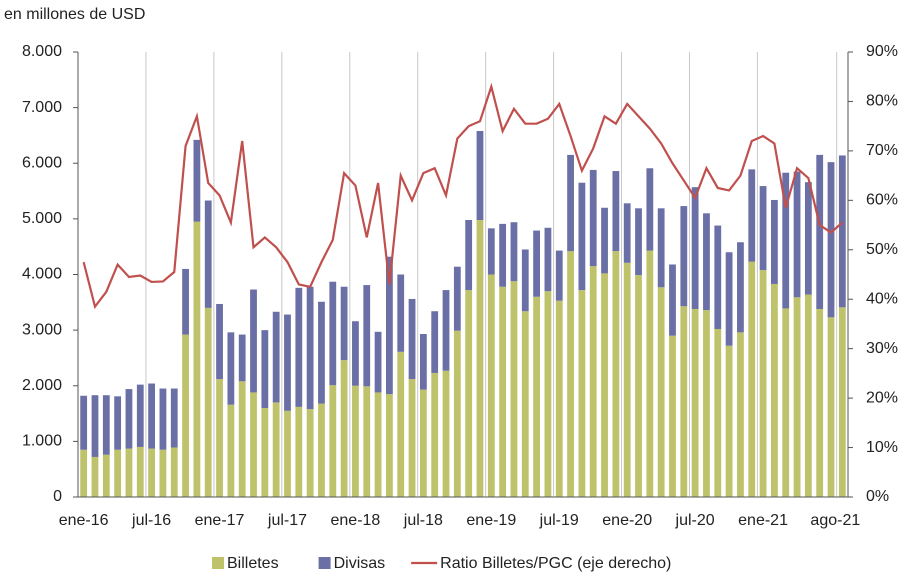 This screenshot has height=577, width=908. What do you see at coordinates (559, 520) in the screenshot?
I see `x-tick-label: jul-19` at bounding box center [559, 520].